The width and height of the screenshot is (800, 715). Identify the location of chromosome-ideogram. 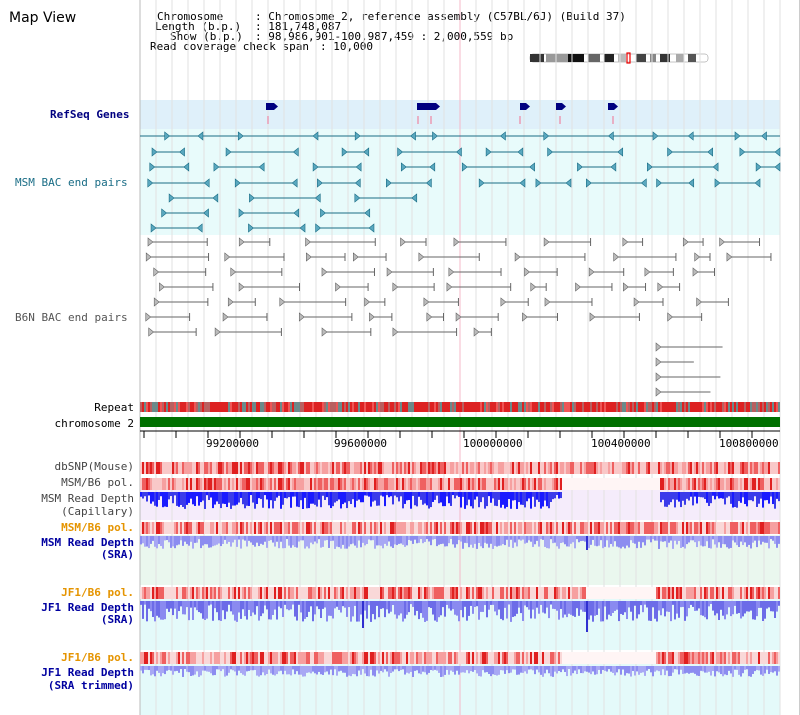
(620, 58).